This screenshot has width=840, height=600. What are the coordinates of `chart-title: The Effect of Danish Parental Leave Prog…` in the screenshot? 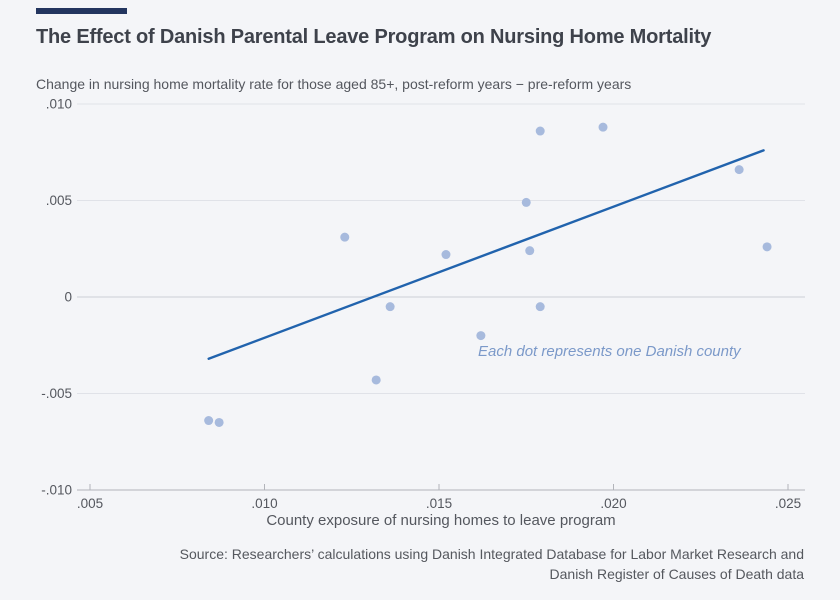 It's located at (374, 37).